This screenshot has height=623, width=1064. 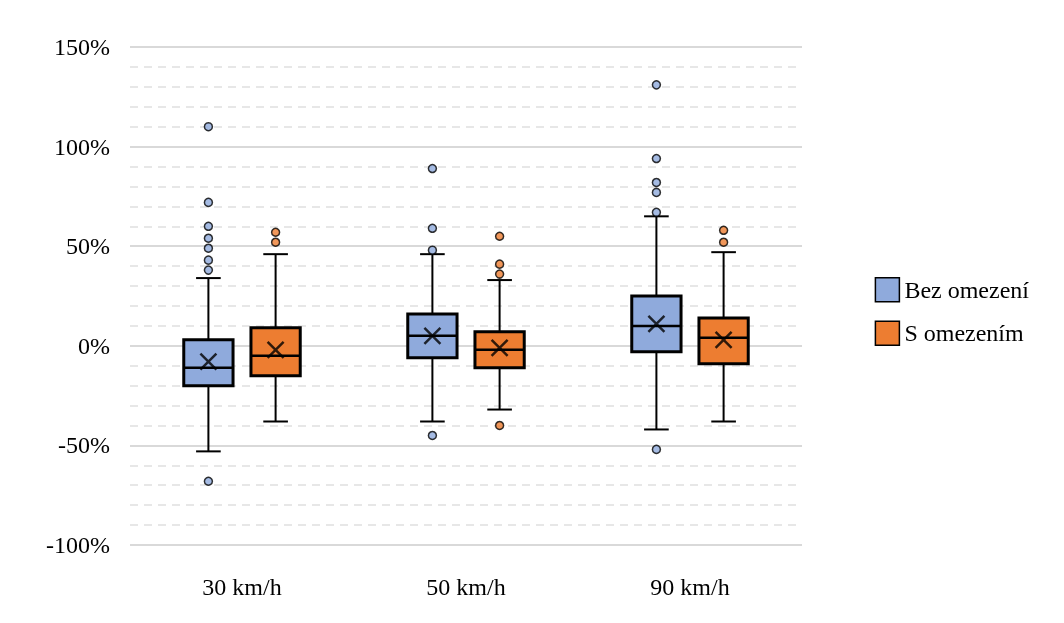 What do you see at coordinates (84, 445) in the screenshot?
I see `y-tick-label: -50%` at bounding box center [84, 445].